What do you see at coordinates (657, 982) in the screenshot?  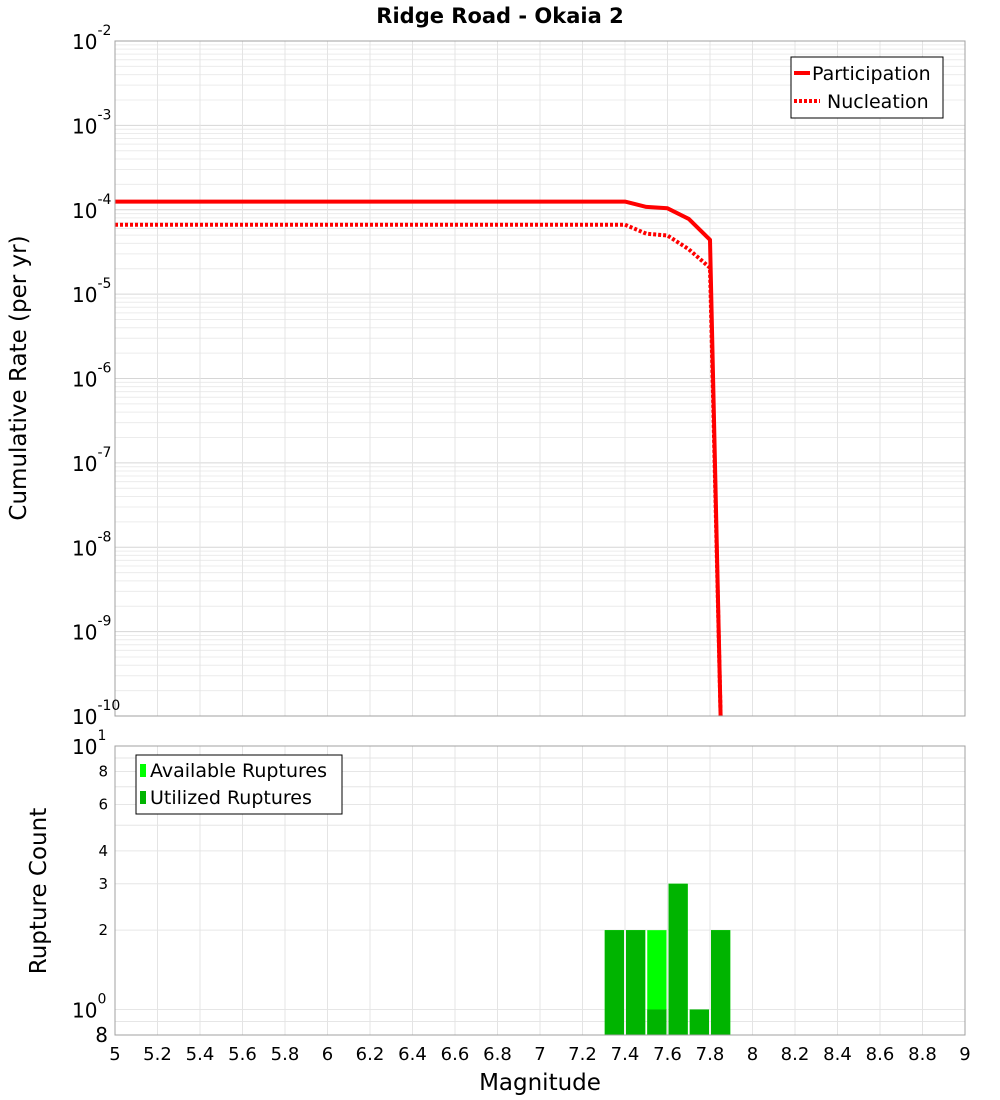 I see `available-rupture-bar` at bounding box center [657, 982].